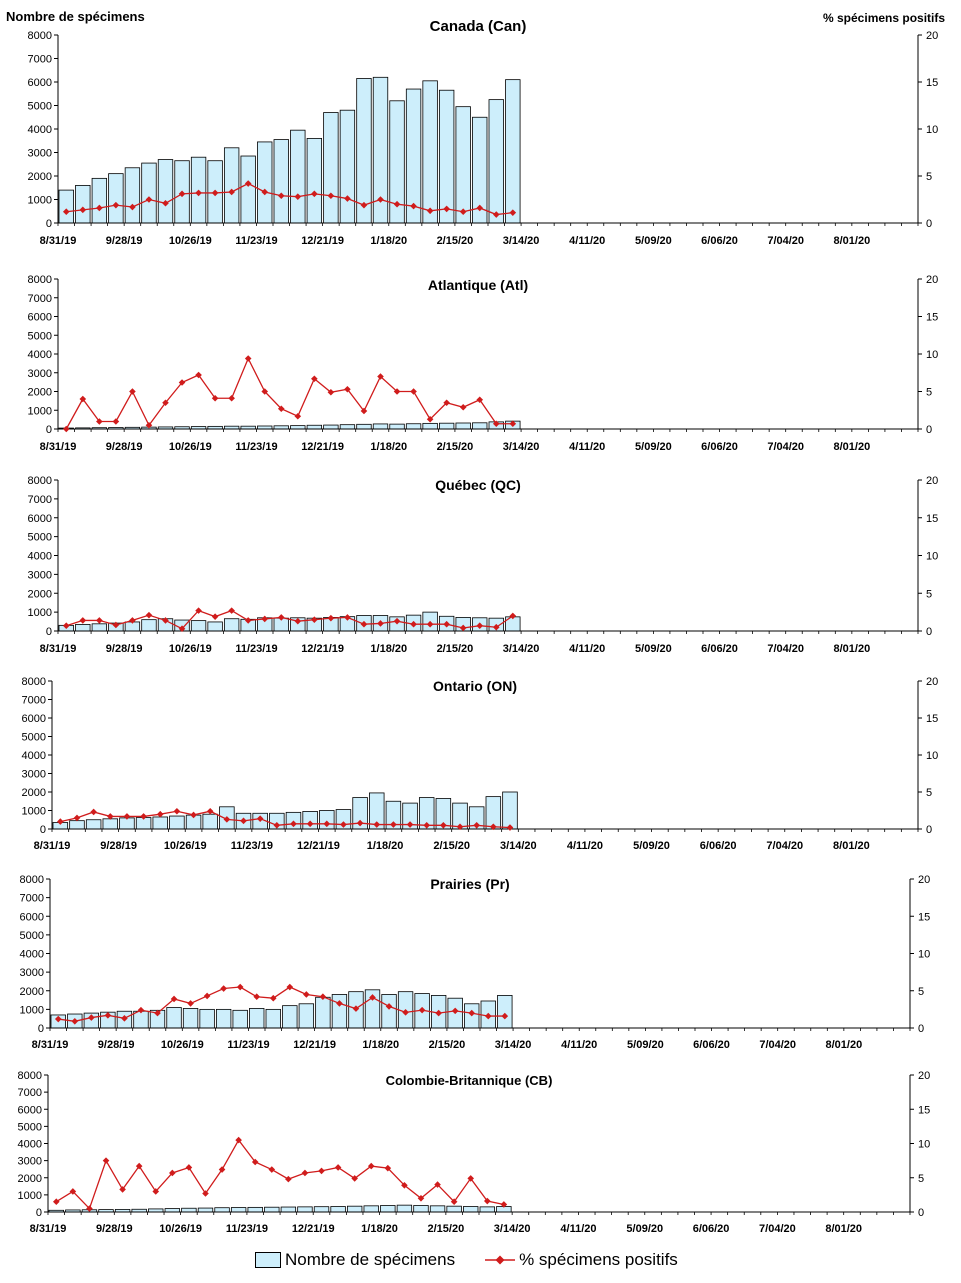 The image size is (961, 1283). Describe the element at coordinates (124, 649) in the screenshot. I see `x-tick-label: 9/28/19` at that location.